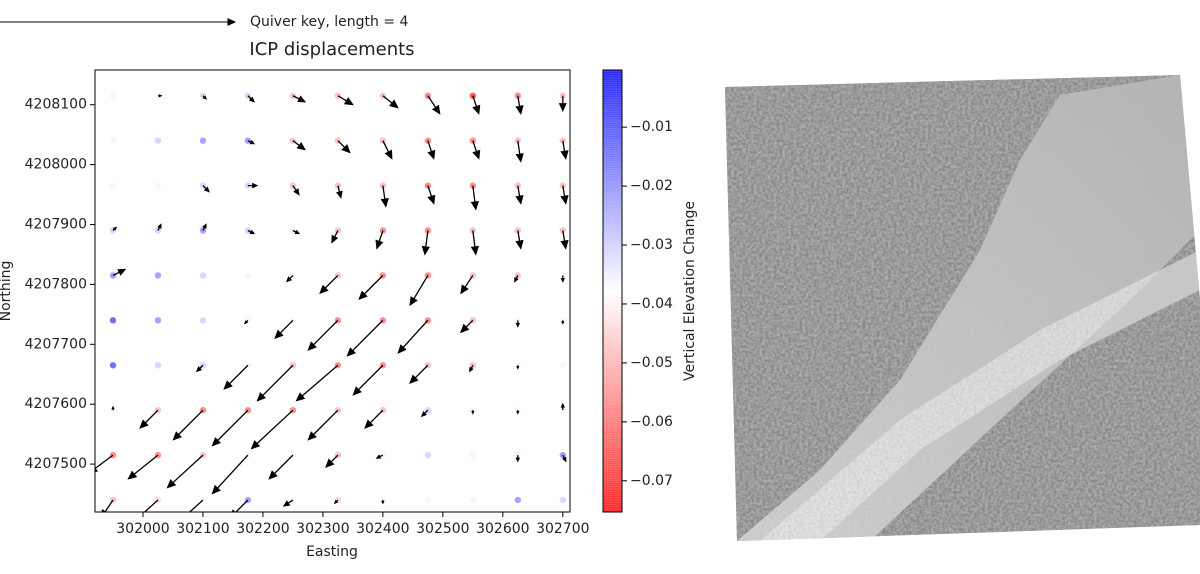 The height and width of the screenshot is (574, 1200). I want to click on y-tick-label: 4207900, so click(56, 225).